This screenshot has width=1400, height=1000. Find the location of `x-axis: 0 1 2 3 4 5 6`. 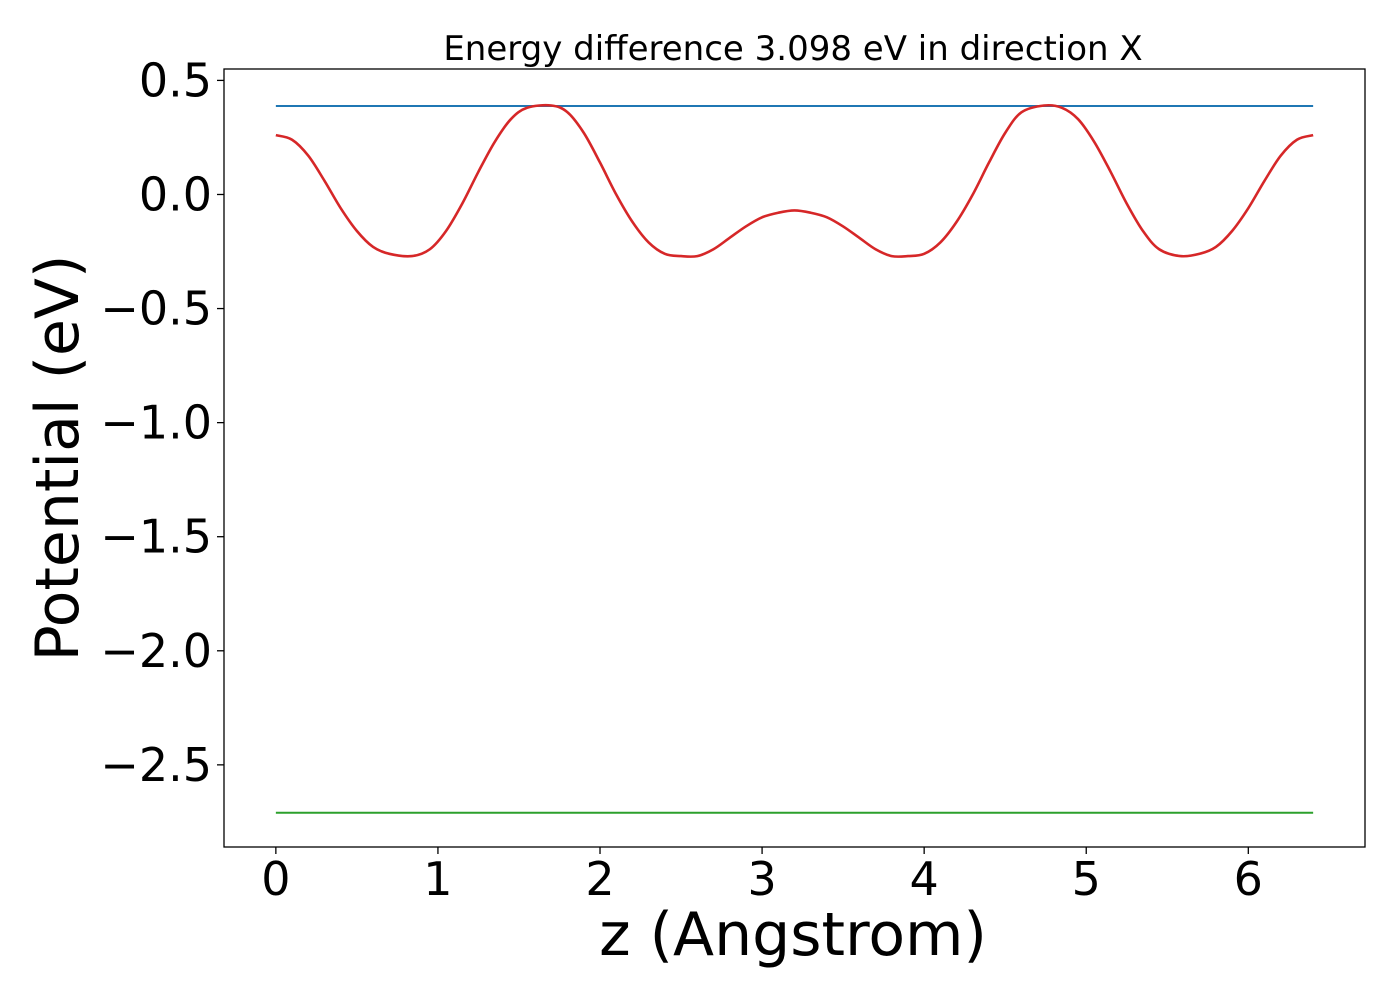

x-axis: 0 1 2 3 4 5 6 is located at coordinates (762, 876).